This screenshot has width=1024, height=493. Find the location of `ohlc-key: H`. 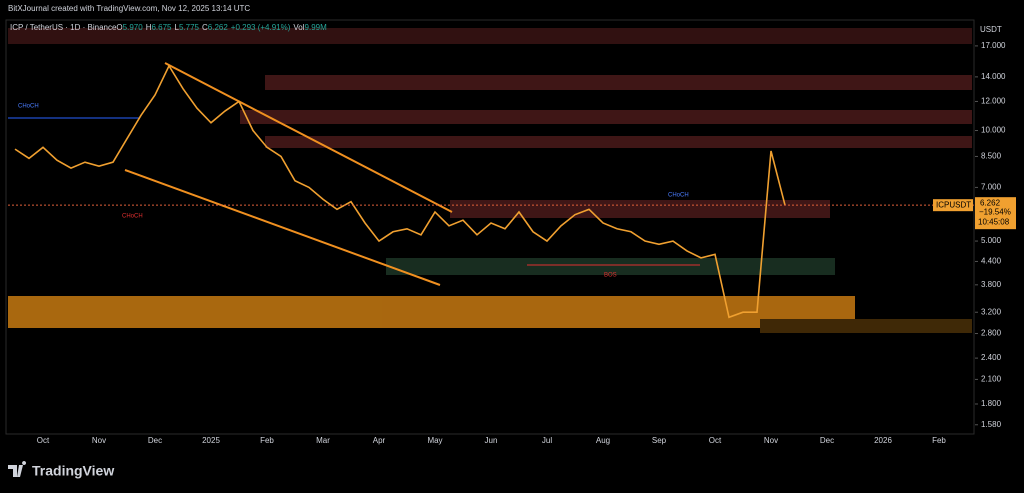

ohlc-key: H is located at coordinates (149, 27).